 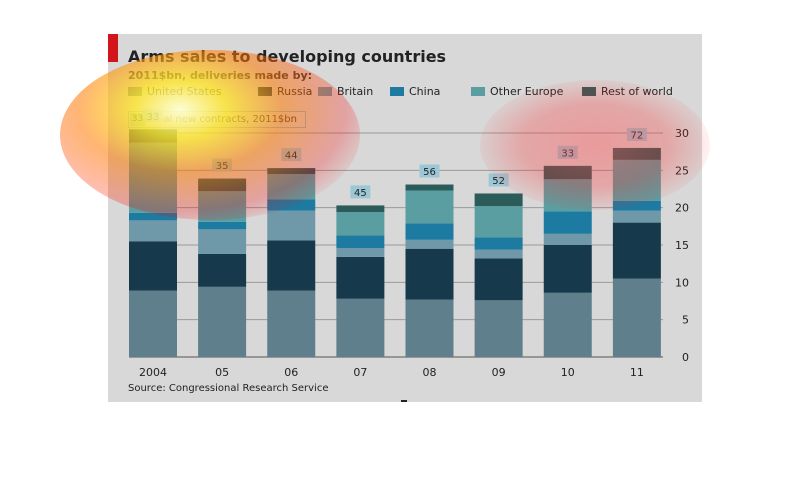 What do you see at coordinates (113, 48) in the screenshot?
I see `brand-tab` at bounding box center [113, 48].